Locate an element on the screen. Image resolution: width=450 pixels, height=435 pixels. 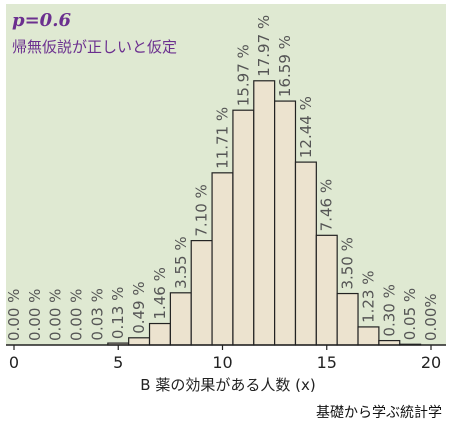
bar-label-x14: 12.44 % is located at coordinates (306, 127).